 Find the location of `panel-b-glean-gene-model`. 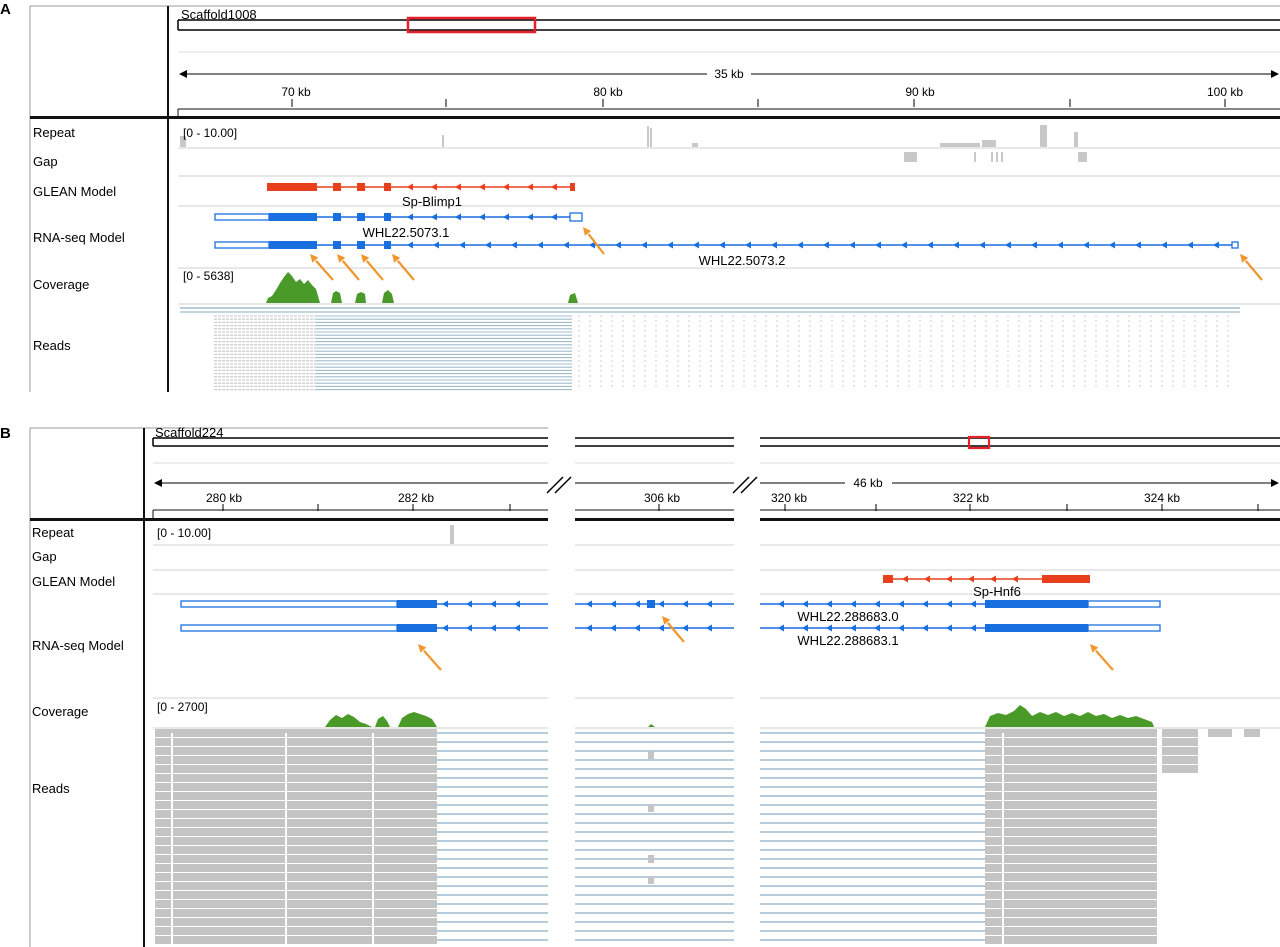

panel-b-glean-gene-model is located at coordinates (986, 579).